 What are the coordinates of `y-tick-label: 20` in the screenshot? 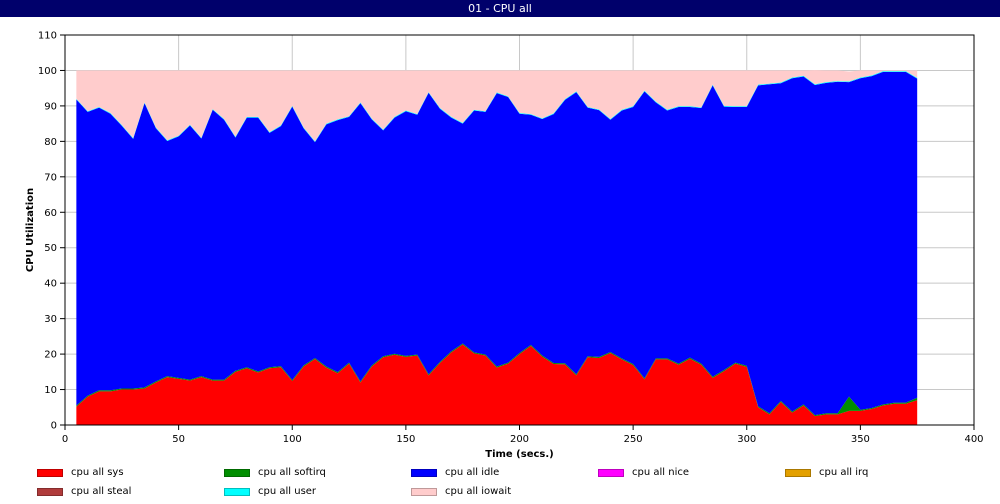 It's located at (50, 355).